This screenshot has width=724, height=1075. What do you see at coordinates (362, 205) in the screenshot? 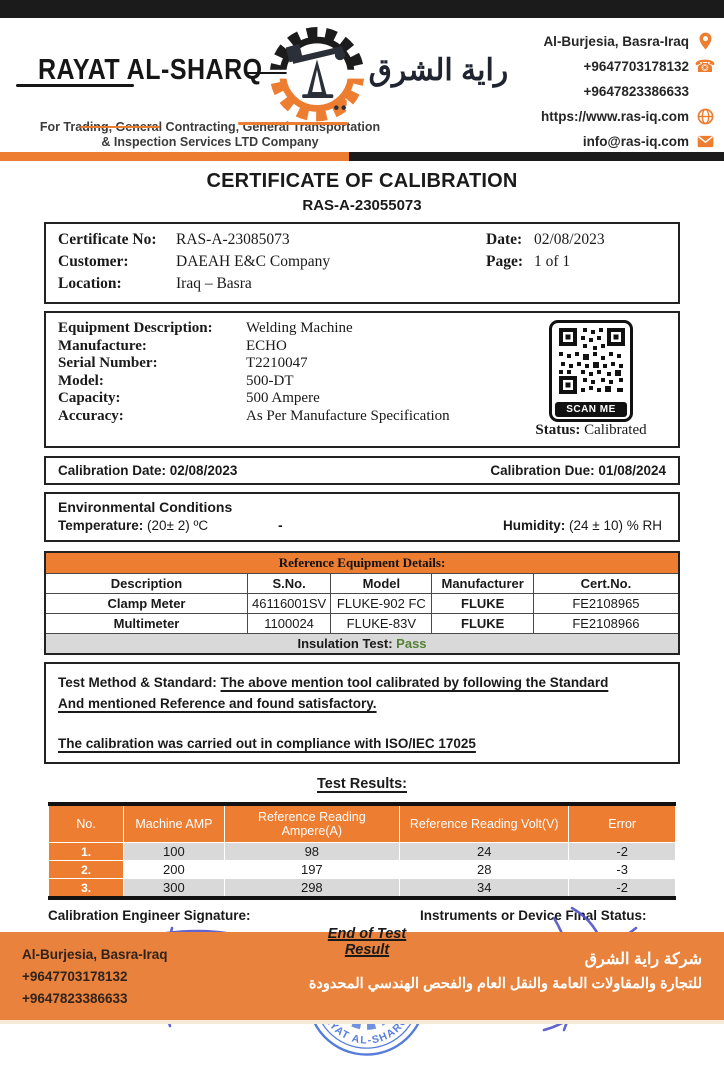
I see `certificate-number-title: RAS-A-23055073` at bounding box center [362, 205].